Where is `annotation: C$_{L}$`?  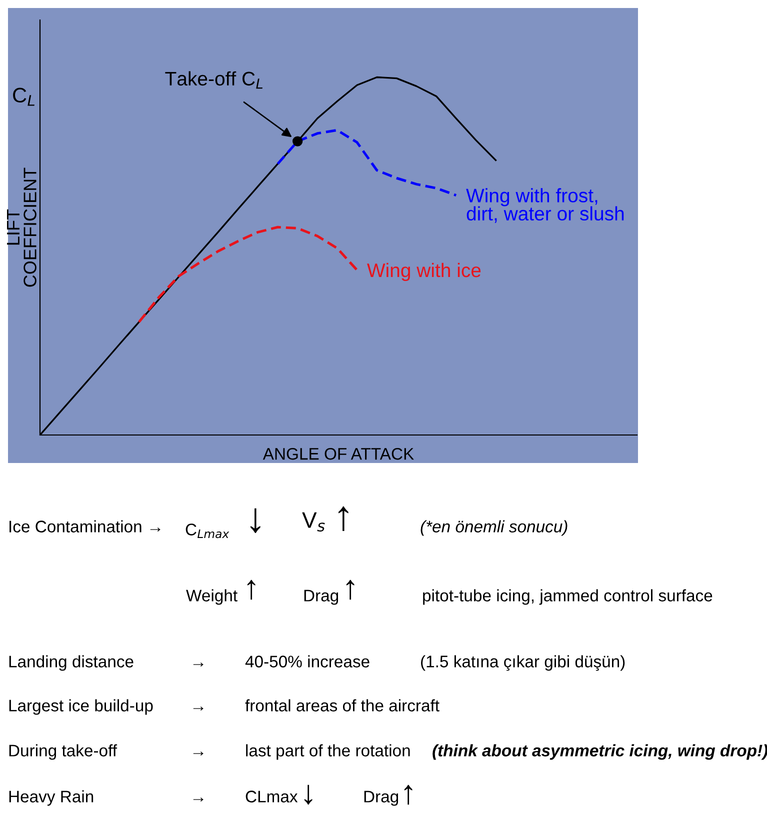
annotation: C$_{L}$ is located at coordinates (23, 97).